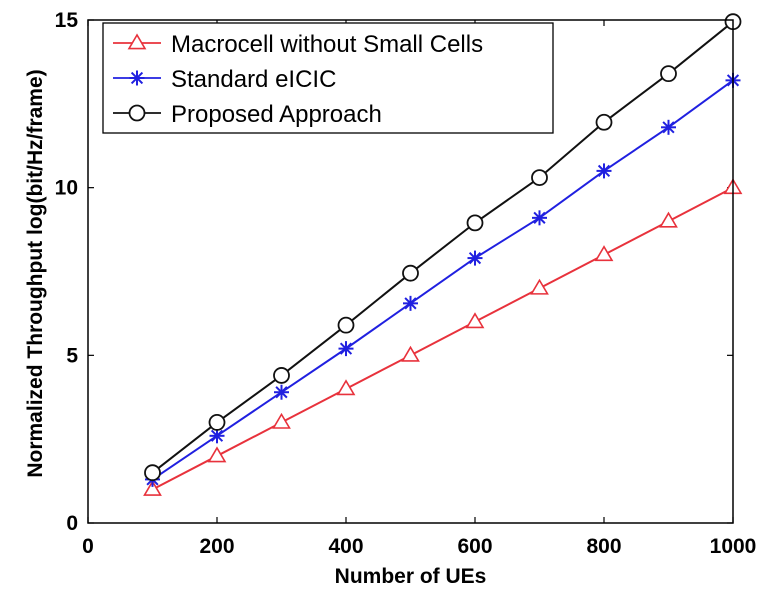 The height and width of the screenshot is (589, 757). I want to click on x-tick-label: 800, so click(603, 546).